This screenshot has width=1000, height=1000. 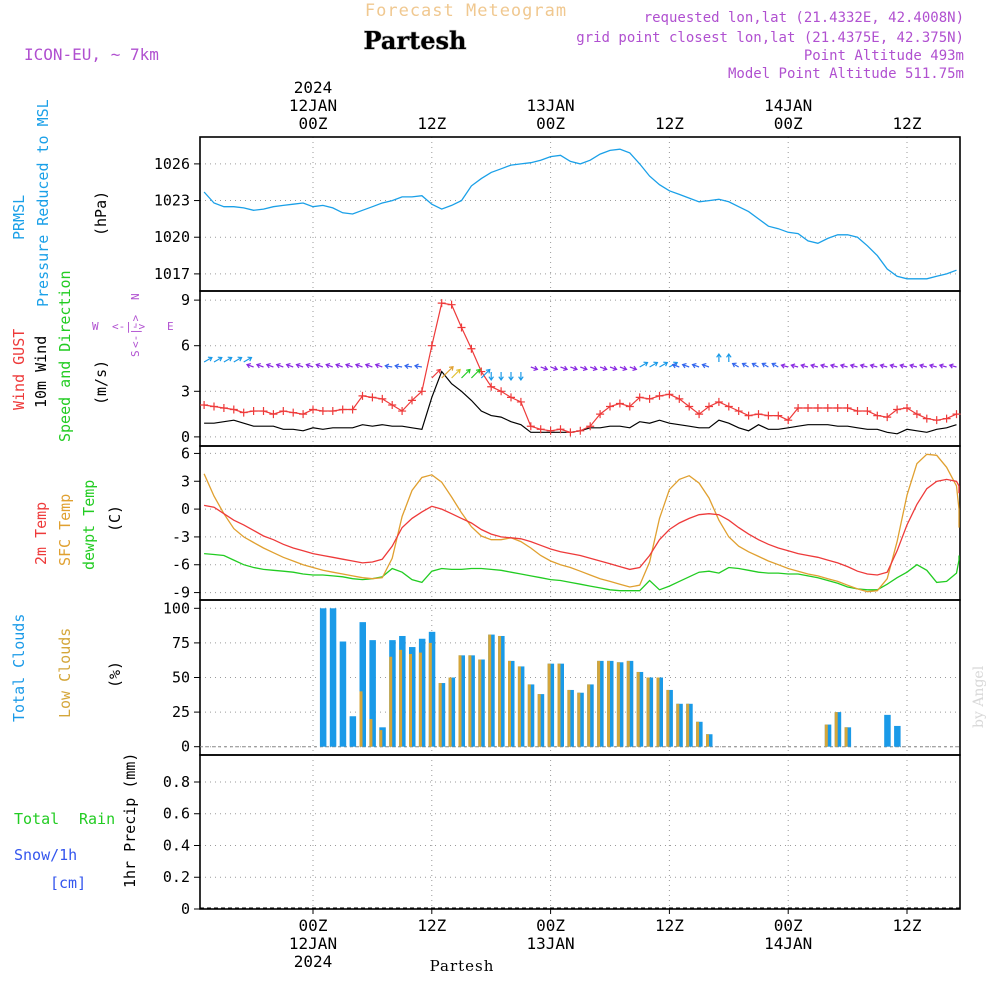 I want to click on bottom-time-label: 2024, so click(x=313, y=961).